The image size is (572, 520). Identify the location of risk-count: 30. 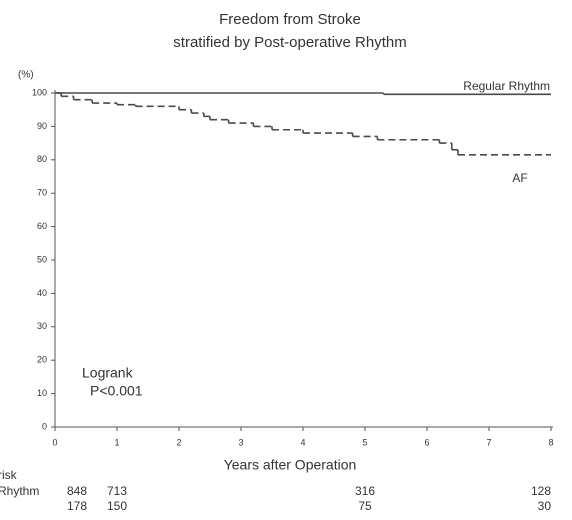
(545, 506).